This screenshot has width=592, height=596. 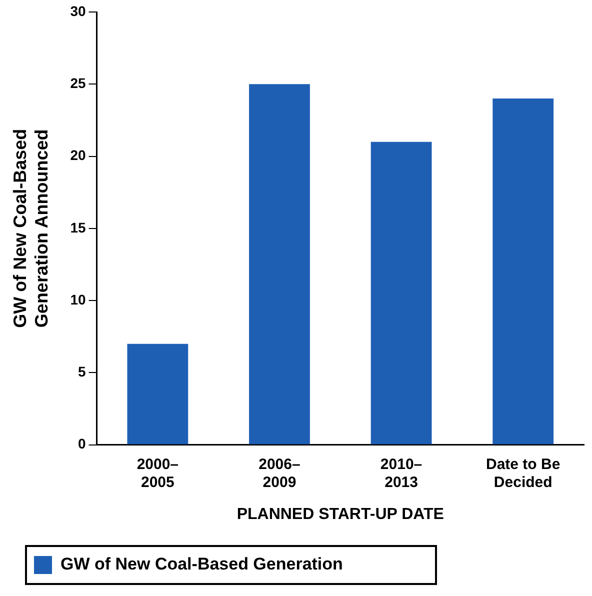 What do you see at coordinates (401, 473) in the screenshot?
I see `x-tick-label: 2010–2013` at bounding box center [401, 473].